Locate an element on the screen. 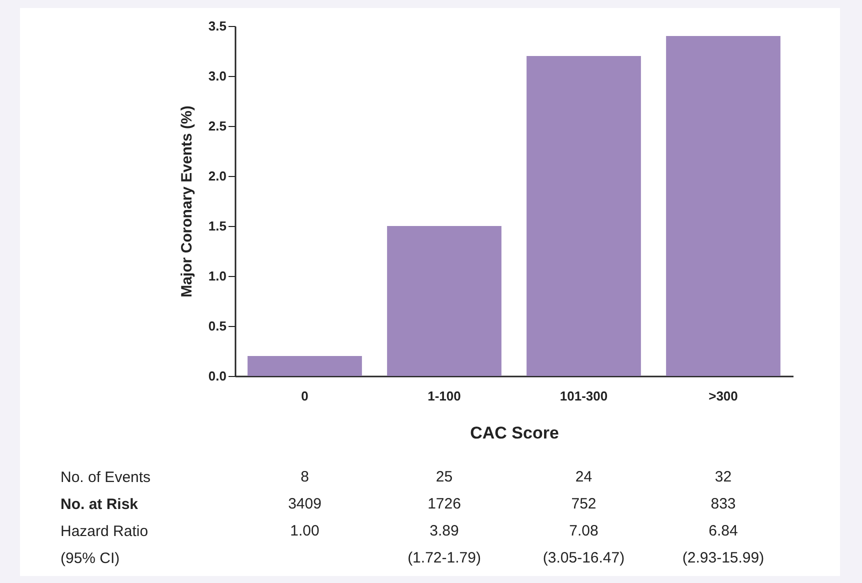 The image size is (862, 583). text: 6.84 is located at coordinates (723, 531).